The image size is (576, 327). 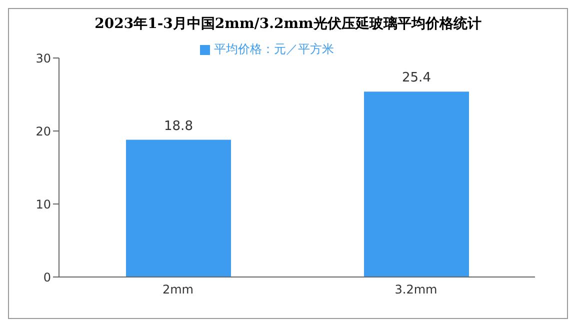 I want to click on chart-title: 2023年1-3月中国2mm/3.2mm光伏压延玻璃平均价格统计, so click(x=288, y=24).